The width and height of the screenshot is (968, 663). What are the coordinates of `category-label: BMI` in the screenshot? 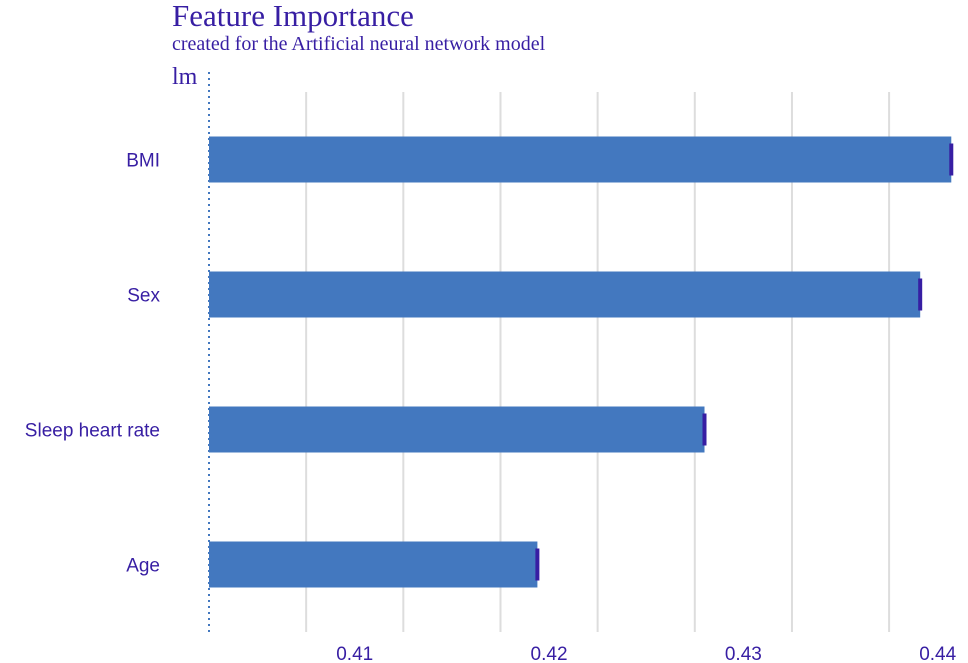 It's located at (143, 161).